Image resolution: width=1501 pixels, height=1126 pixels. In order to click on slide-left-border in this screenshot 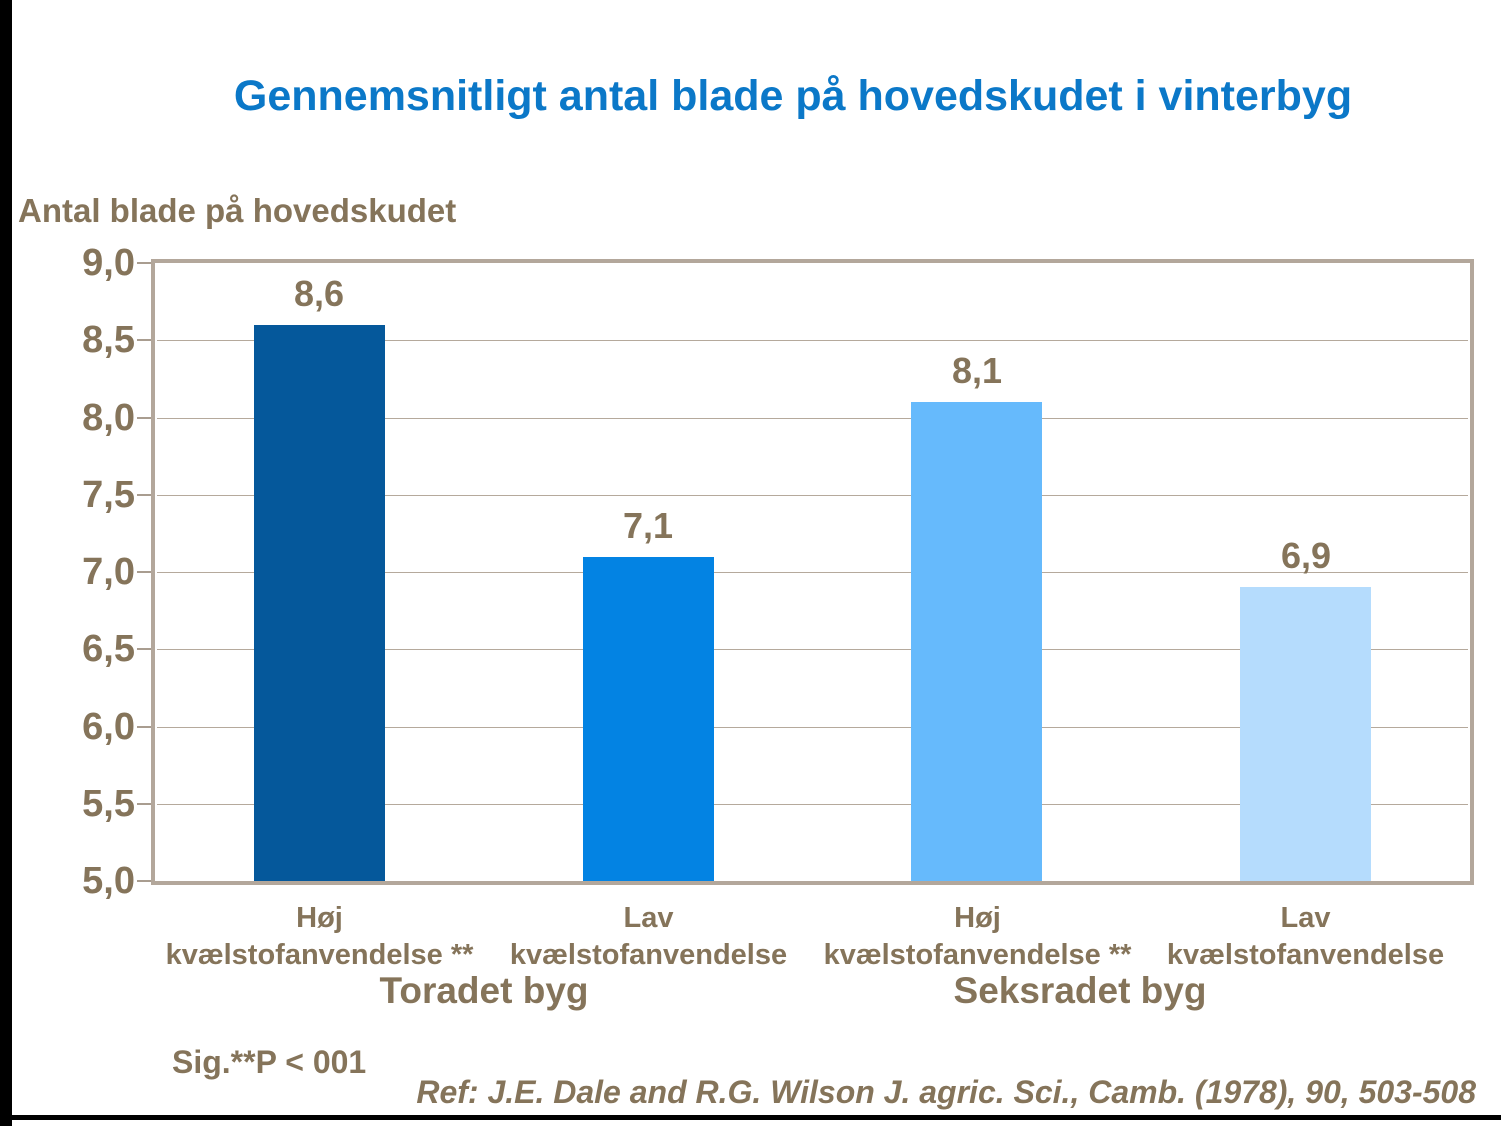, I will do `click(6, 563)`.